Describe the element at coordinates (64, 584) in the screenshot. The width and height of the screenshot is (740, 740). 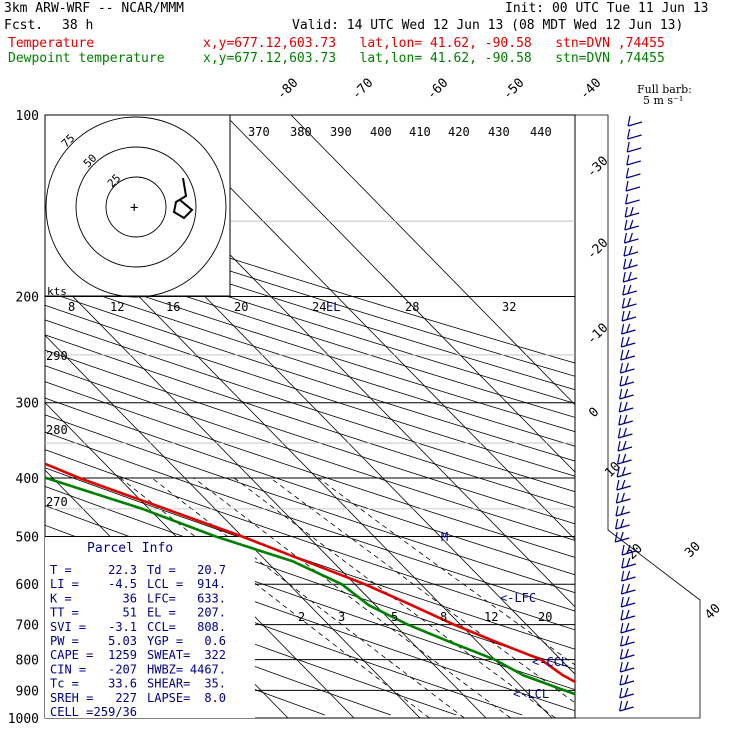
I see `parcel-info-key: LI =` at that location.